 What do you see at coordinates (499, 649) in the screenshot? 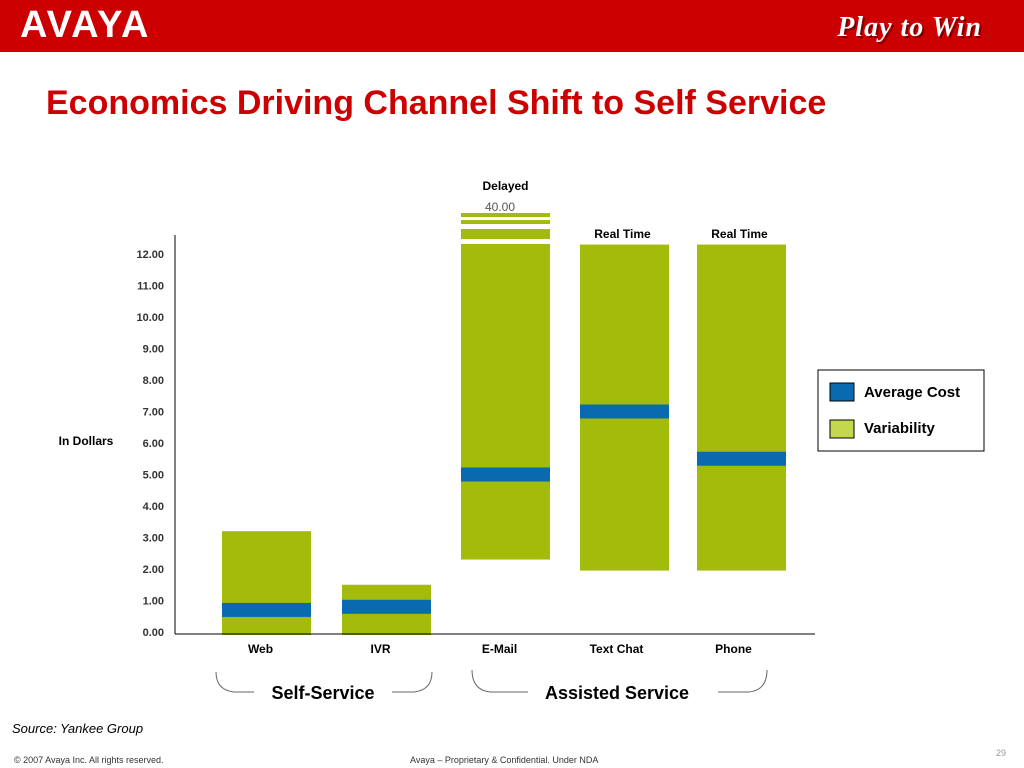
I see `x-tick-label: E-Mail` at bounding box center [499, 649].